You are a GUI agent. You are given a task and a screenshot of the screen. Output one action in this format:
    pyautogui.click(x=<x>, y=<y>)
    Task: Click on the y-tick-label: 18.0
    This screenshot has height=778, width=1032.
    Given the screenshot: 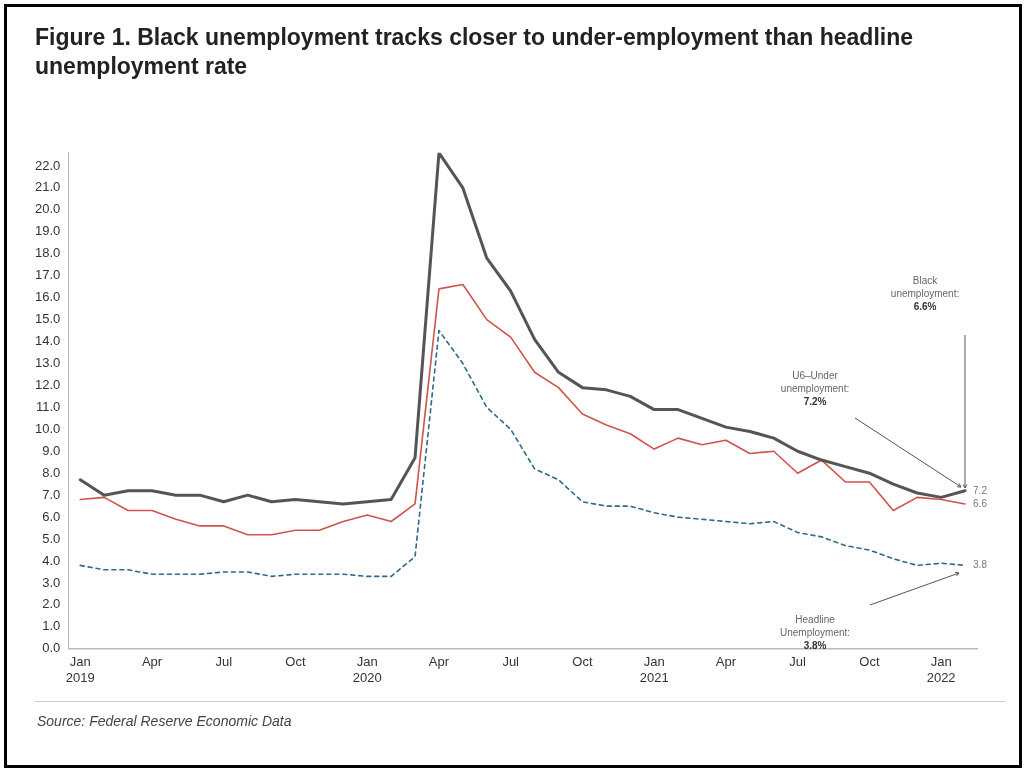 What is the action you would take?
    pyautogui.click(x=47, y=253)
    